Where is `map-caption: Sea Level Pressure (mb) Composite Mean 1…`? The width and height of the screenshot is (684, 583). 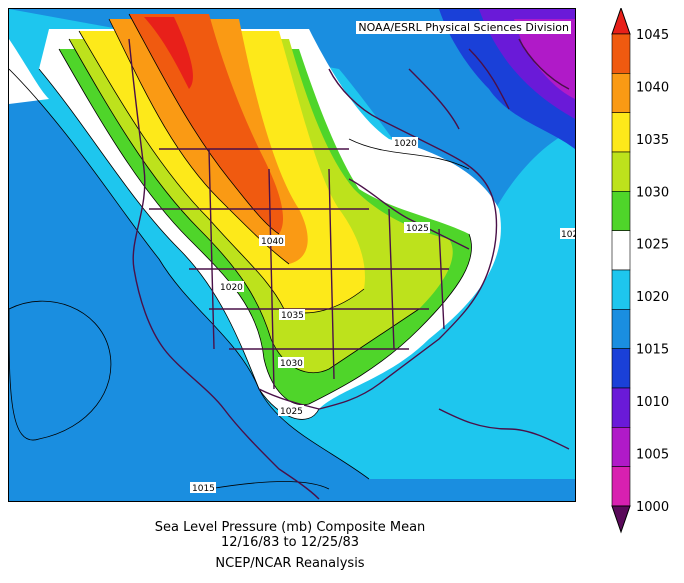
map-caption: Sea Level Pressure (mb) Composite Mean 1… is located at coordinates (290, 545).